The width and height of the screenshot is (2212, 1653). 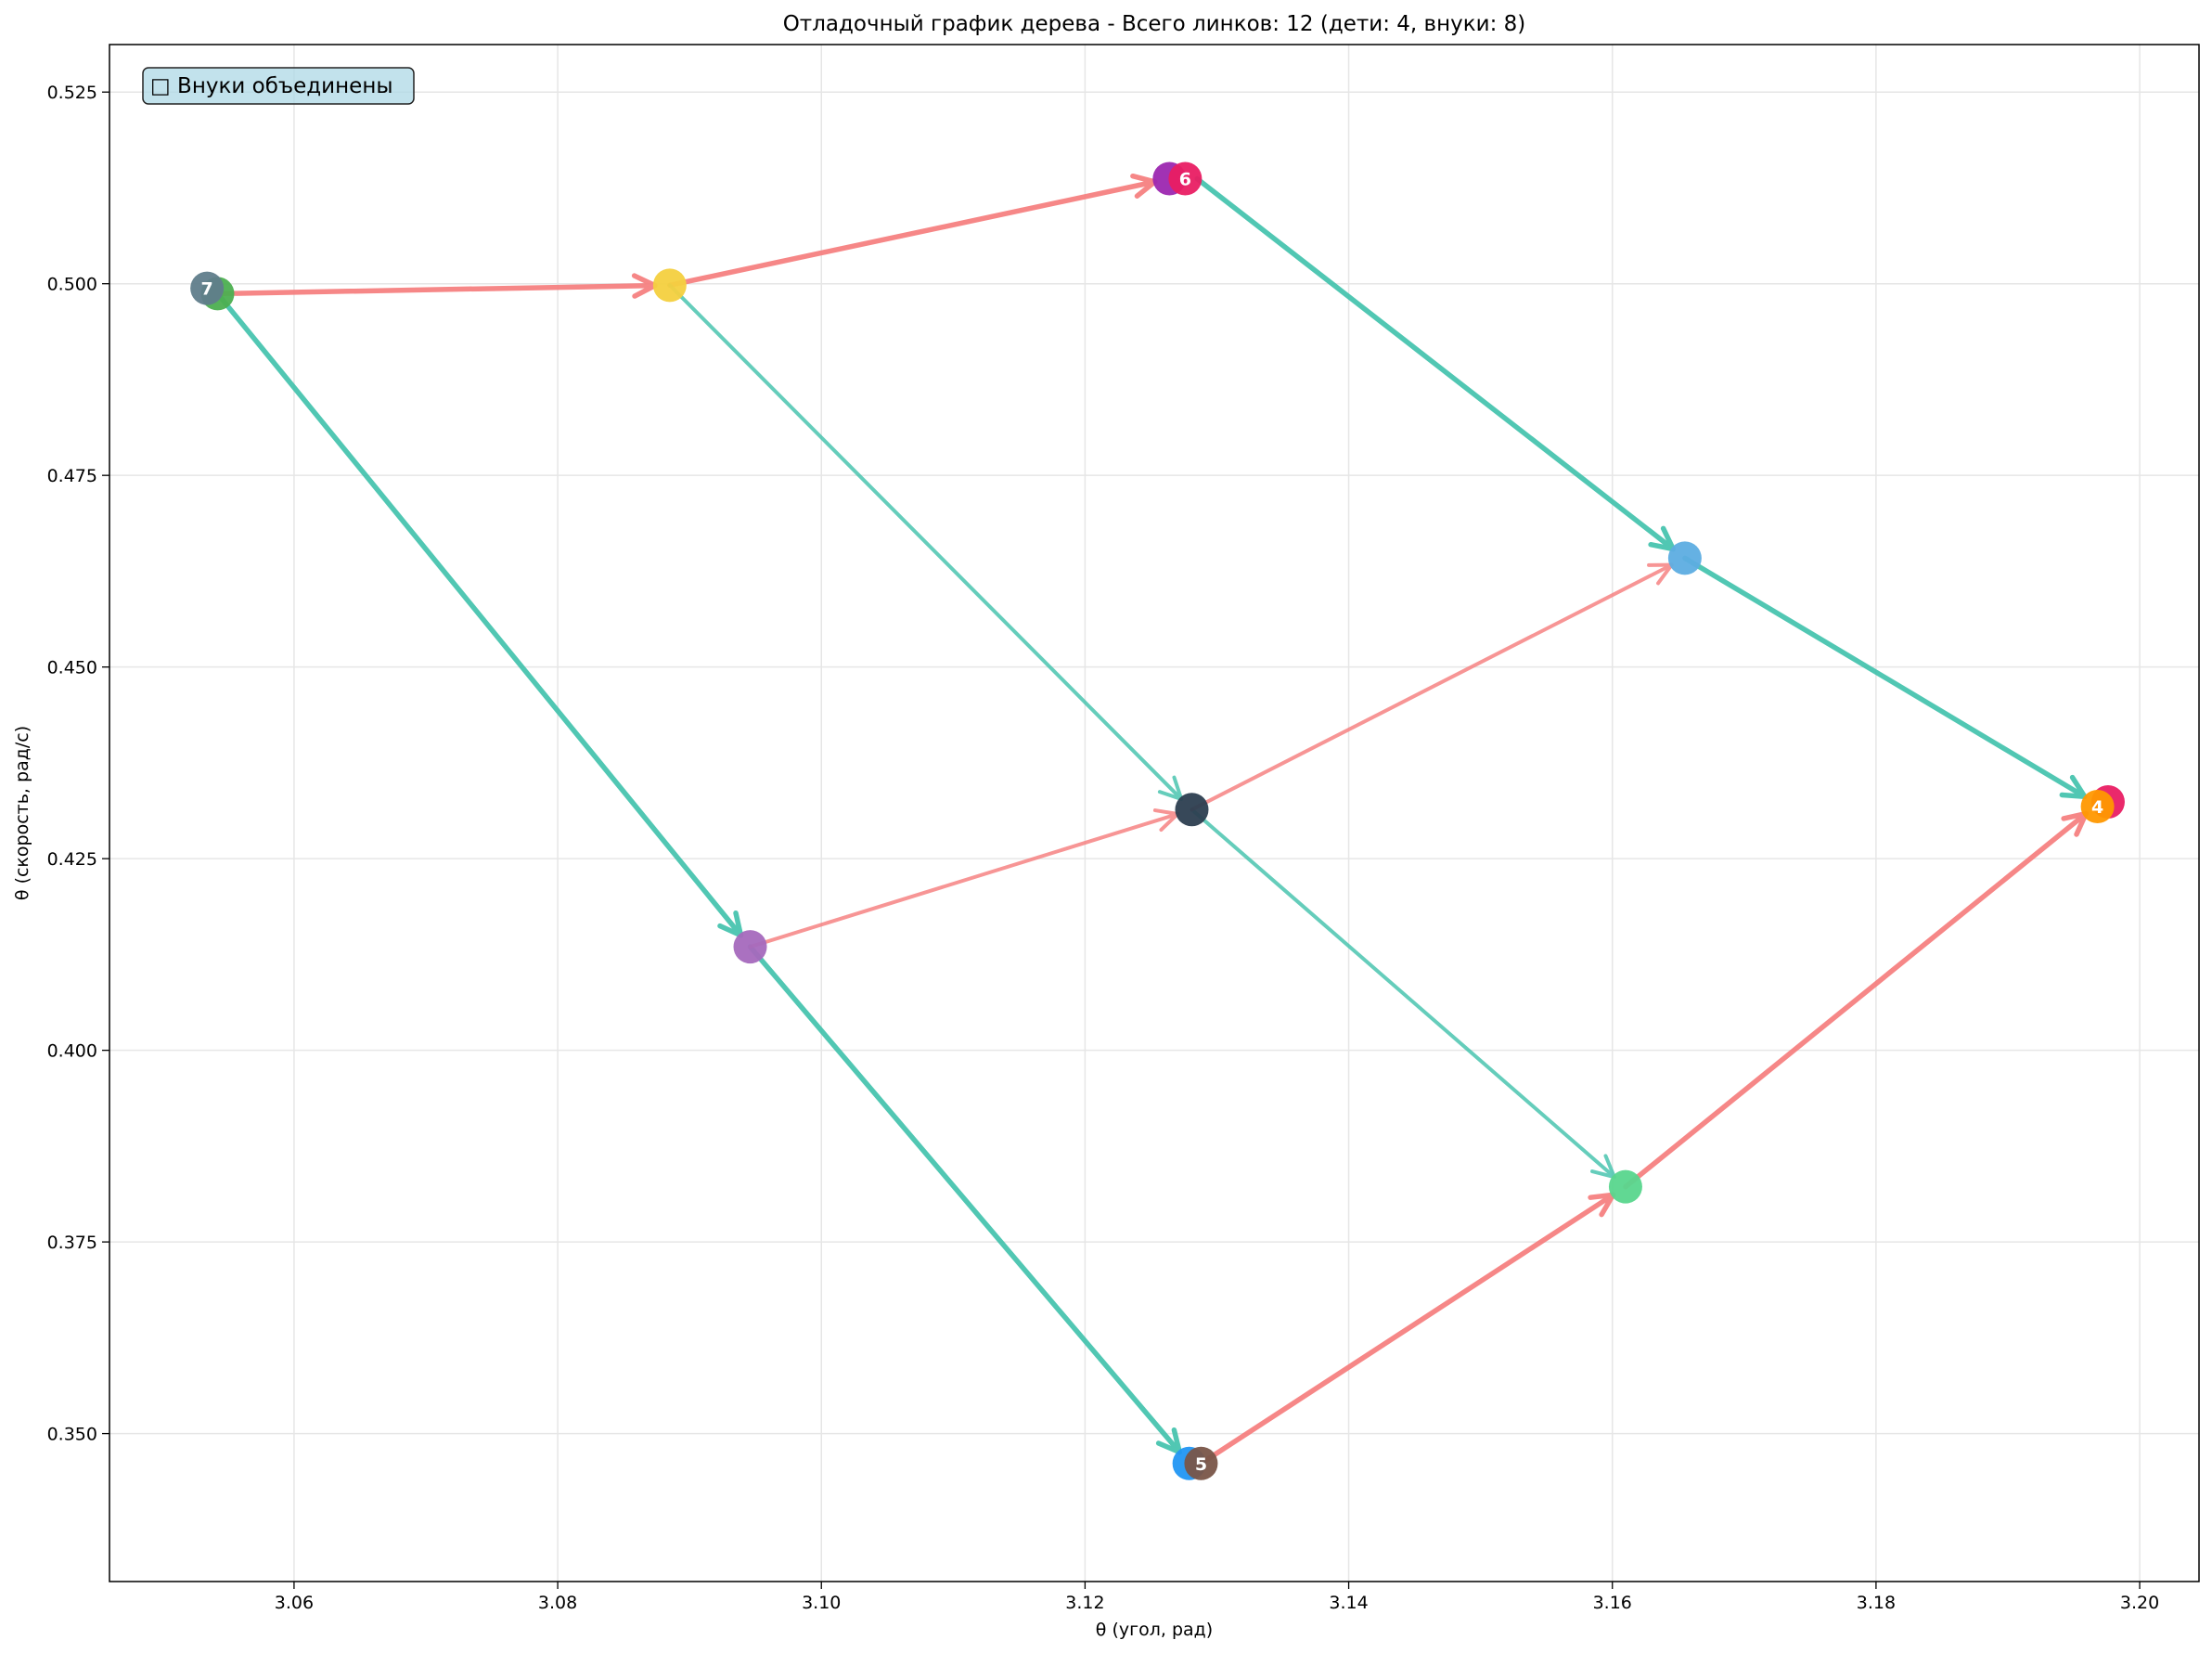 What do you see at coordinates (72, 93) in the screenshot?
I see `y-tick-label: 0.525` at bounding box center [72, 93].